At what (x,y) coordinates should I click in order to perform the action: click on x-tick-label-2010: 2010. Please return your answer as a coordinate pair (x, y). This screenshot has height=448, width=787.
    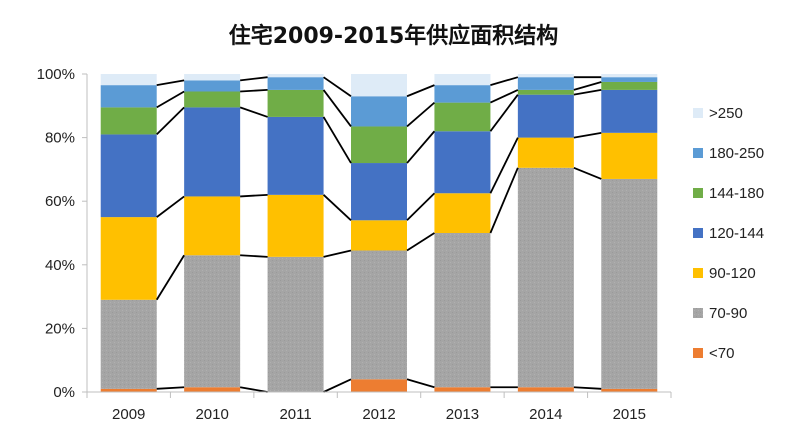
    Looking at the image, I should click on (211, 414).